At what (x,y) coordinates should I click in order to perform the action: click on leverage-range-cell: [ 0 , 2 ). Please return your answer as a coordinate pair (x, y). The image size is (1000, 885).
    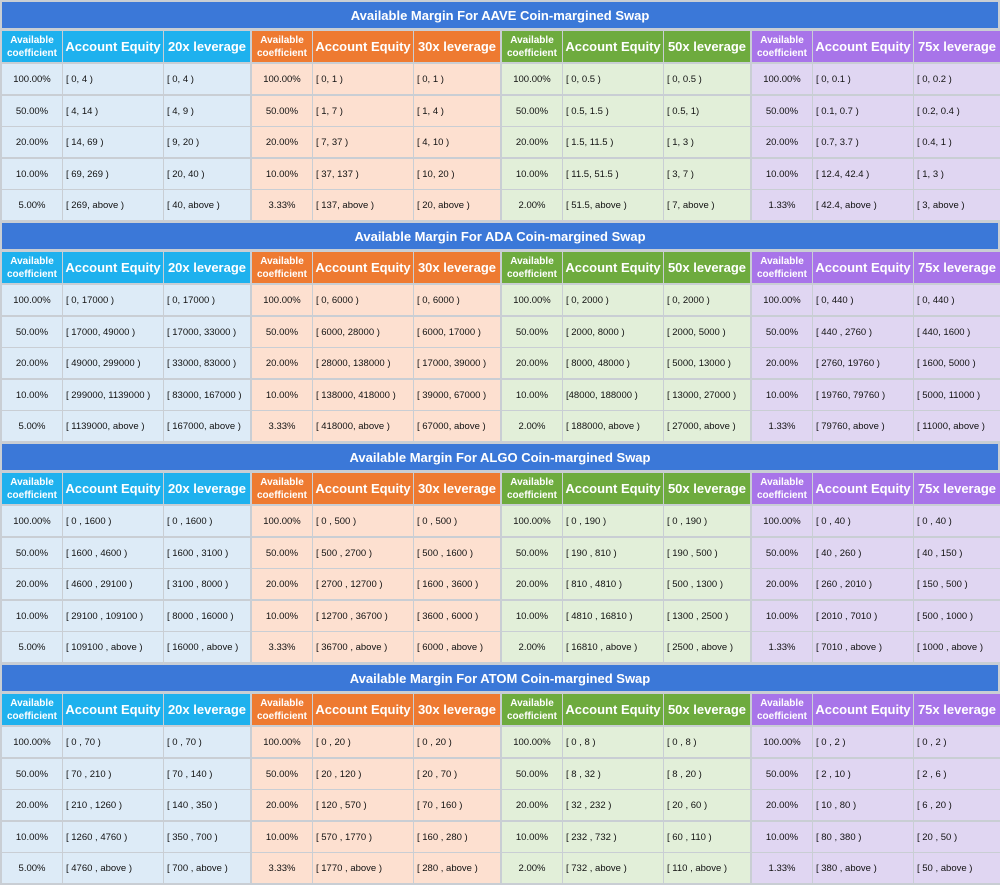
    Looking at the image, I should click on (957, 742).